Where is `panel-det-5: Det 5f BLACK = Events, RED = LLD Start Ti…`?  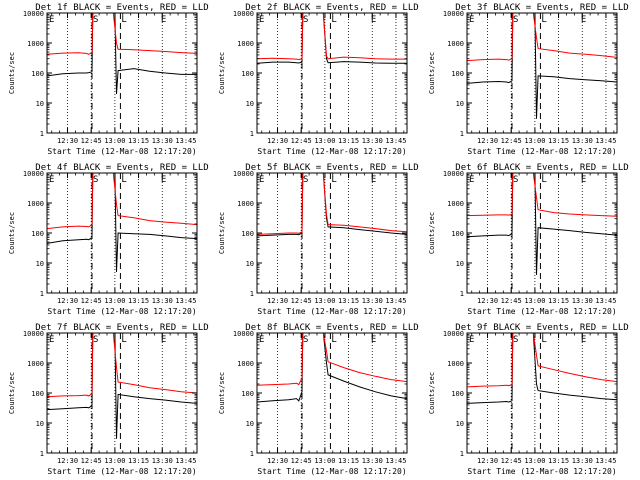
panel-det-5: Det 5f BLACK = Events, RED = LLD Start Ti… is located at coordinates (318, 239).